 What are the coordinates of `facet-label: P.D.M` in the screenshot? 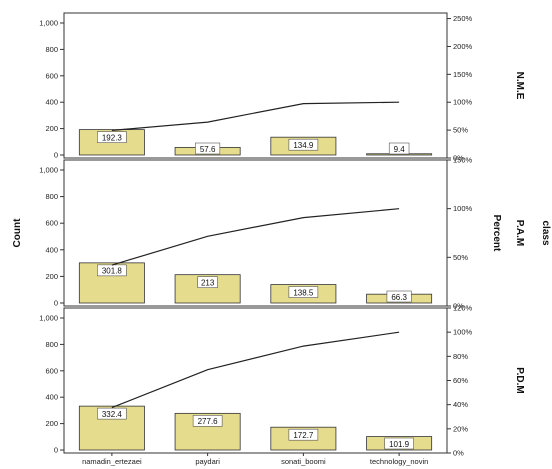 It's located at (519, 380).